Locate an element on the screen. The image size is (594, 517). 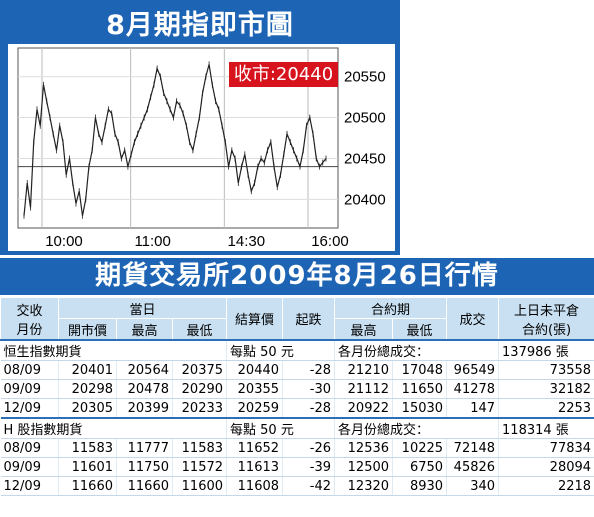
table-cell: 15030 is located at coordinates (420, 408).